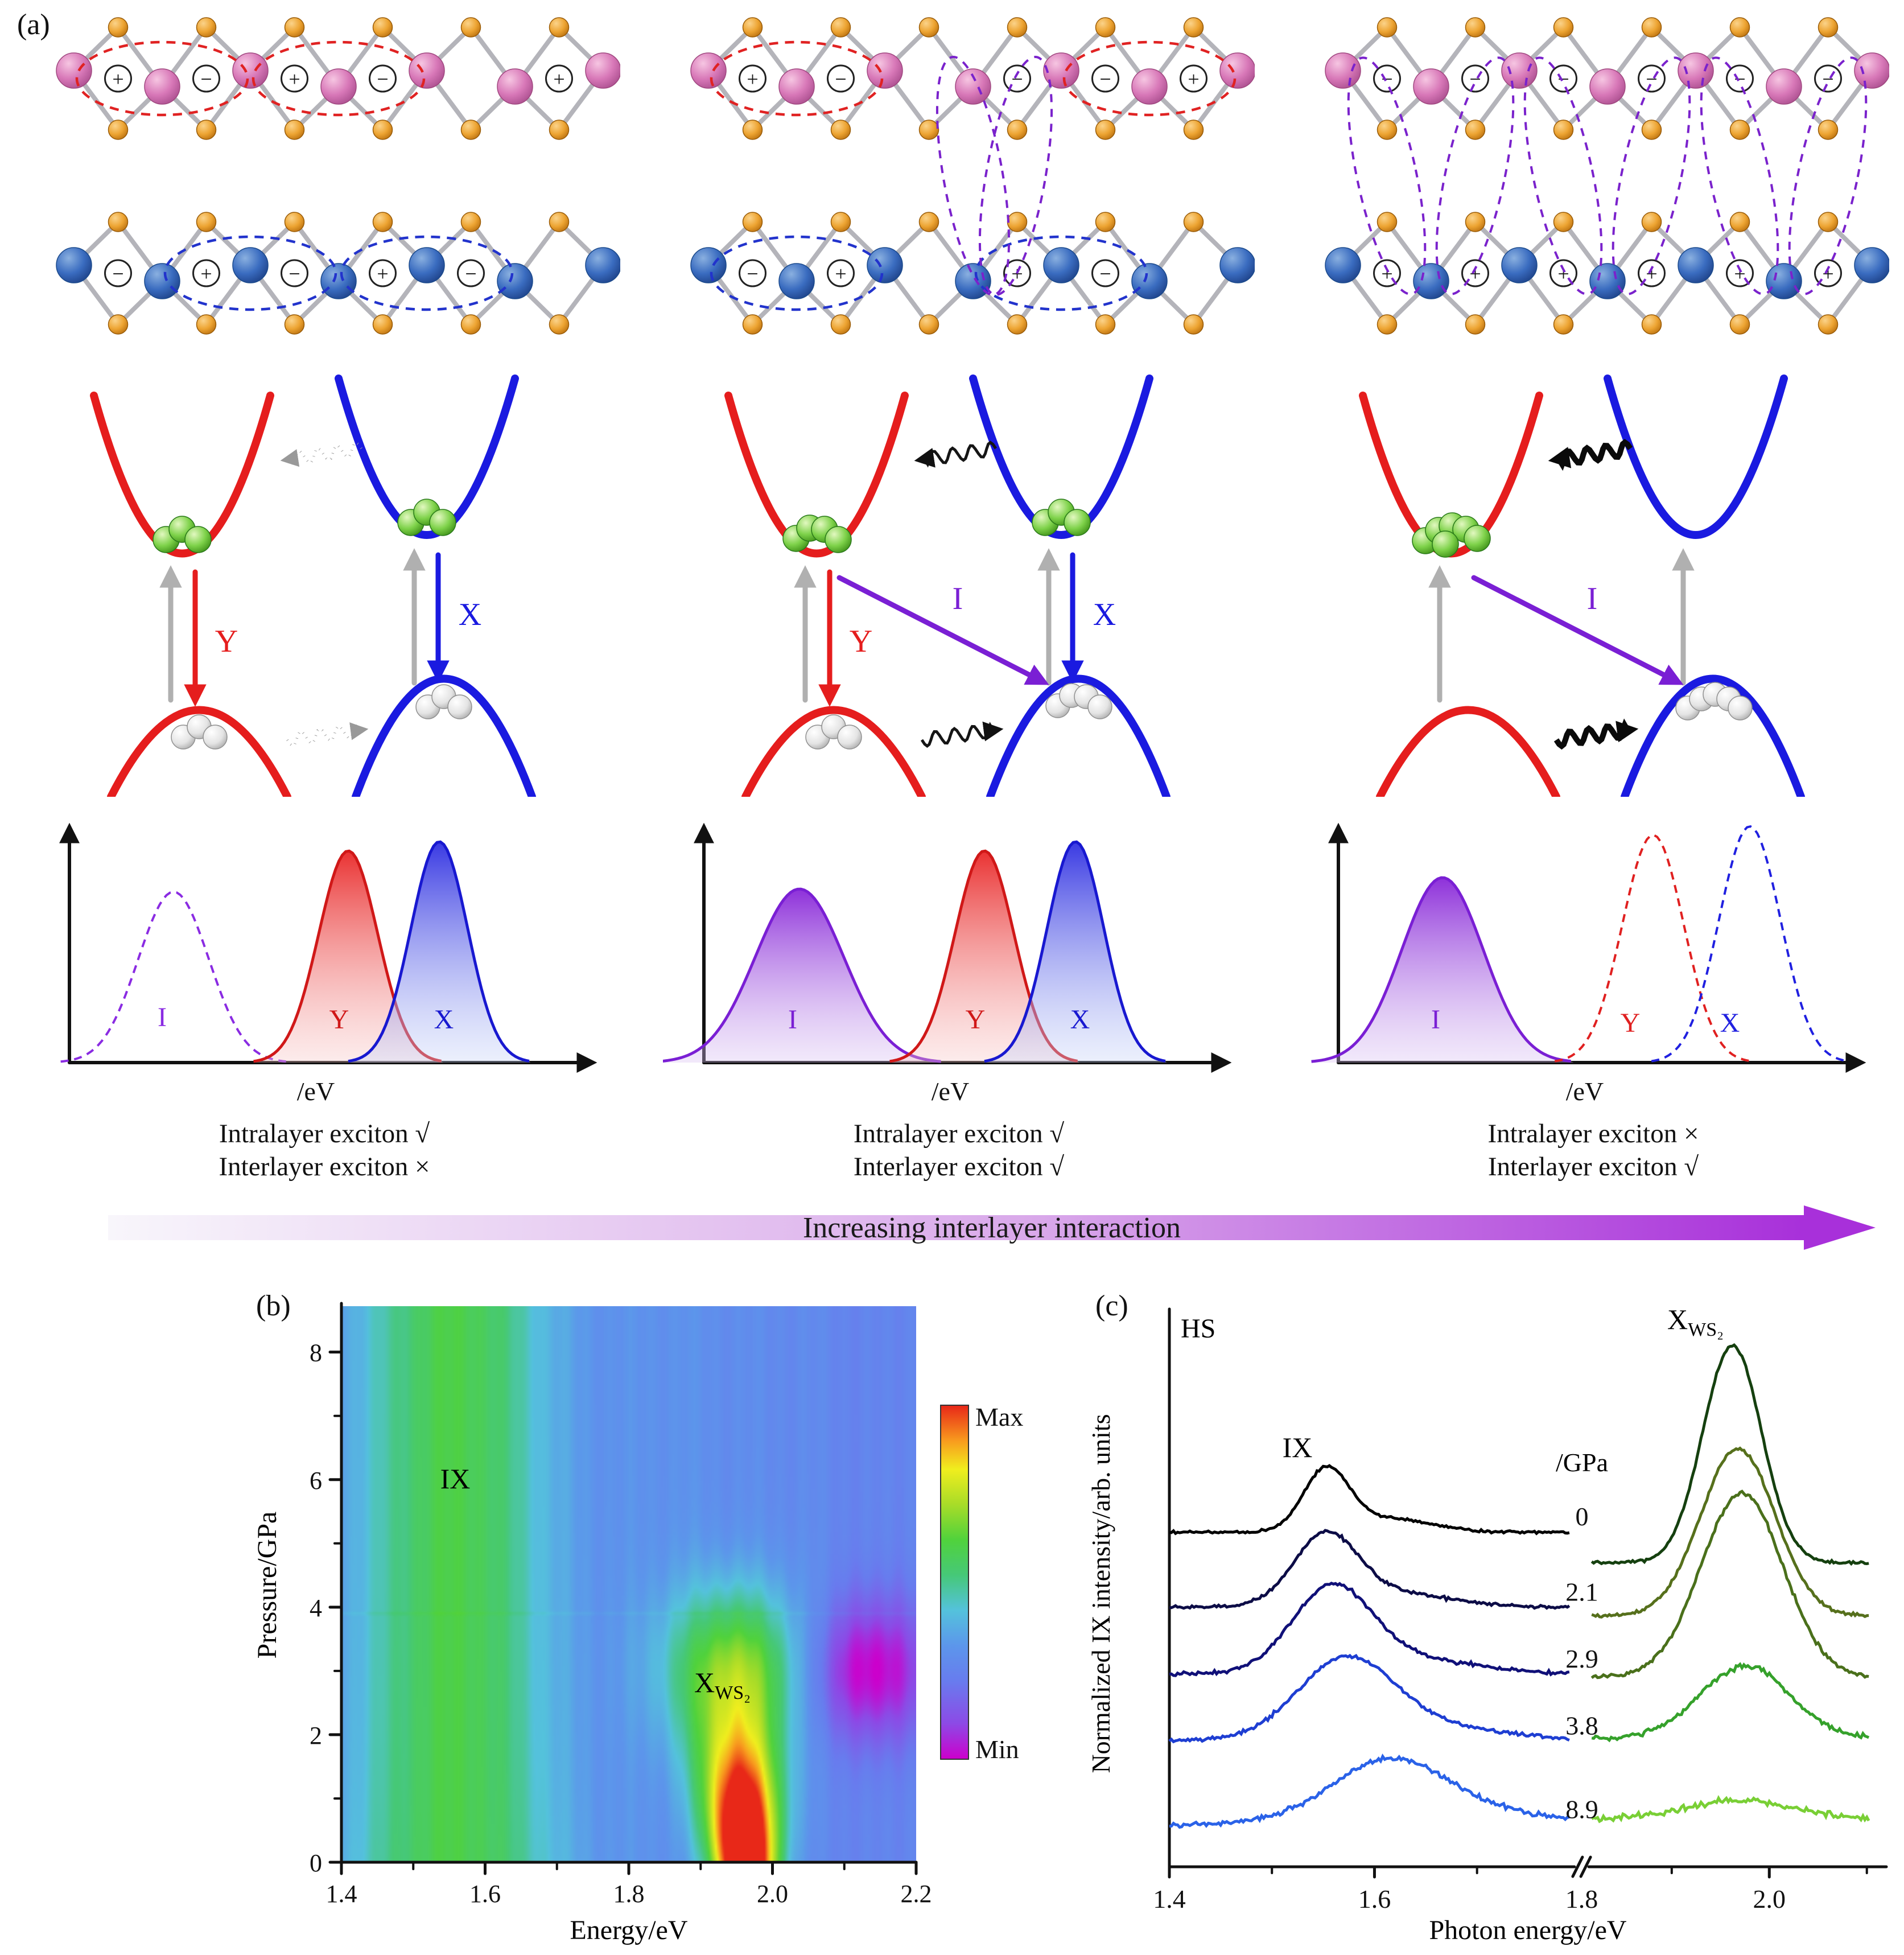 This screenshot has width=1904, height=1955. I want to click on crystal-structure-diagram: − − − − − − + + + + + +, so click(1607, 176).